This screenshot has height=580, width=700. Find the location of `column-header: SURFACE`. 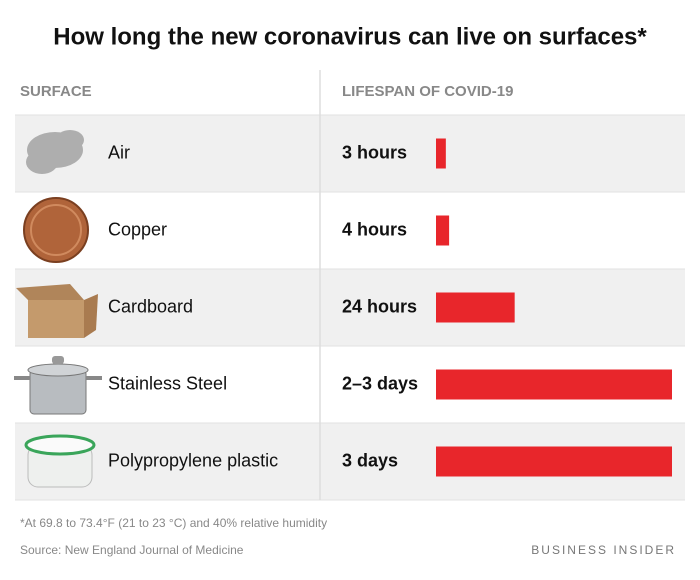

column-header: SURFACE is located at coordinates (56, 91).